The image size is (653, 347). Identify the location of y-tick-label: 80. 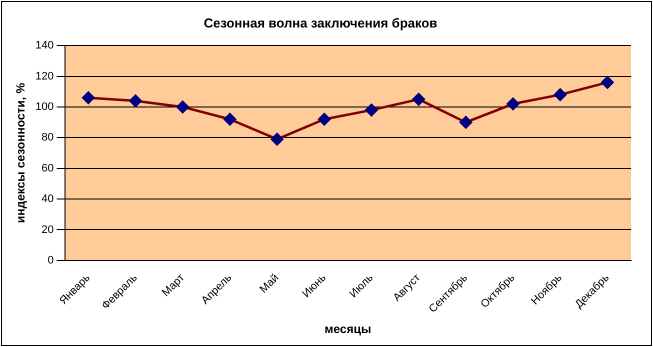
(48, 138).